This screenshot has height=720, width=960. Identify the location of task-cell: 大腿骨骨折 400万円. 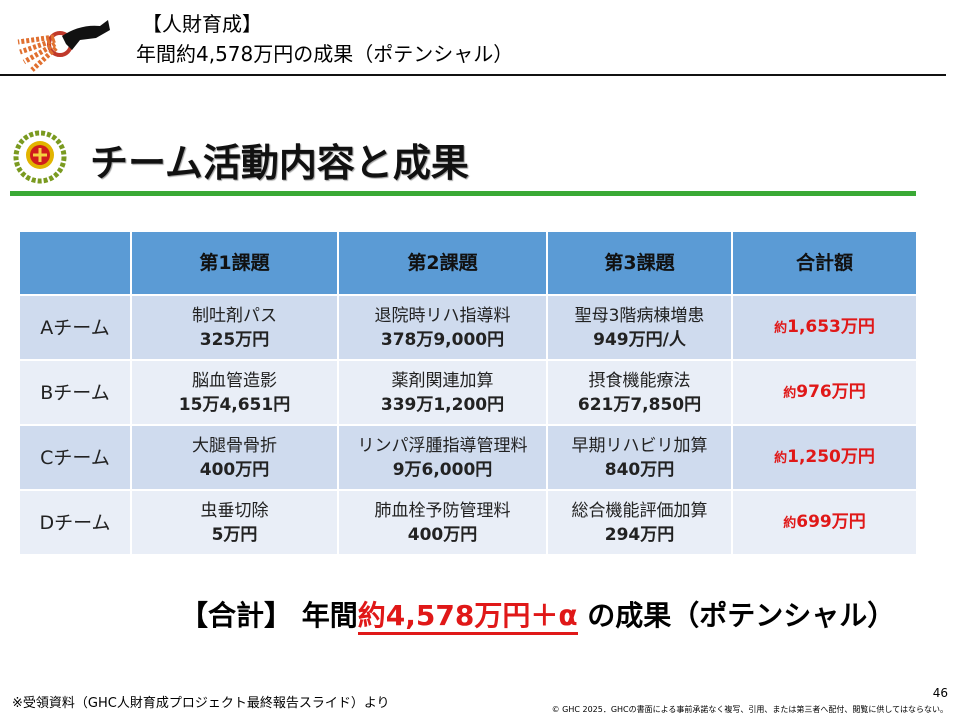
(234, 457).